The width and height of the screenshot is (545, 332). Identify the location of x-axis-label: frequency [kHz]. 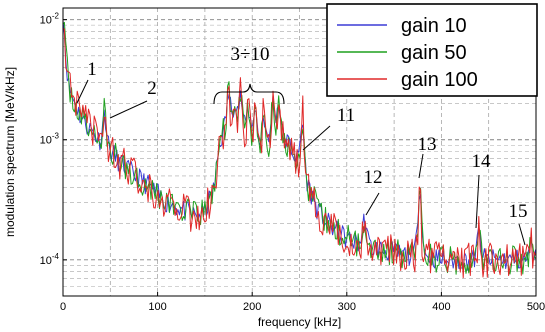
(299, 322).